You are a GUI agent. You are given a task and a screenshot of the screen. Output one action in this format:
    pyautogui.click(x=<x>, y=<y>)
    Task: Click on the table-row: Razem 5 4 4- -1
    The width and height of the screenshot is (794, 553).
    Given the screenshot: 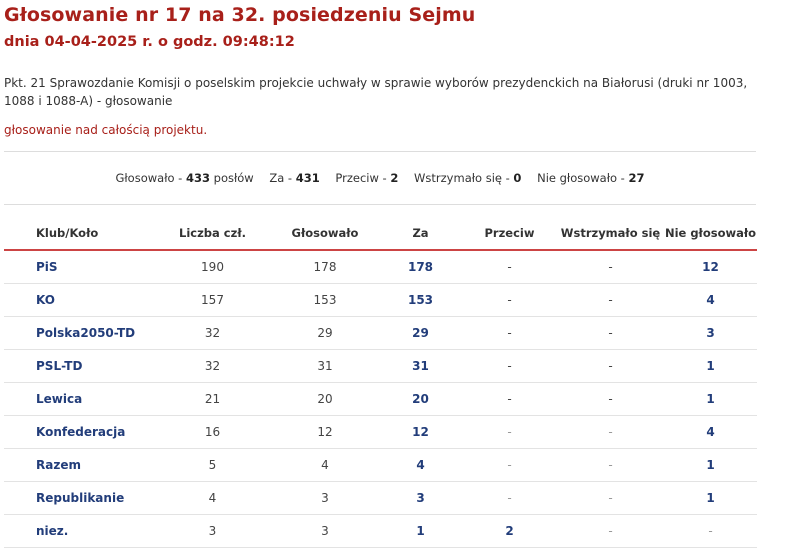 What is the action you would take?
    pyautogui.click(x=380, y=465)
    